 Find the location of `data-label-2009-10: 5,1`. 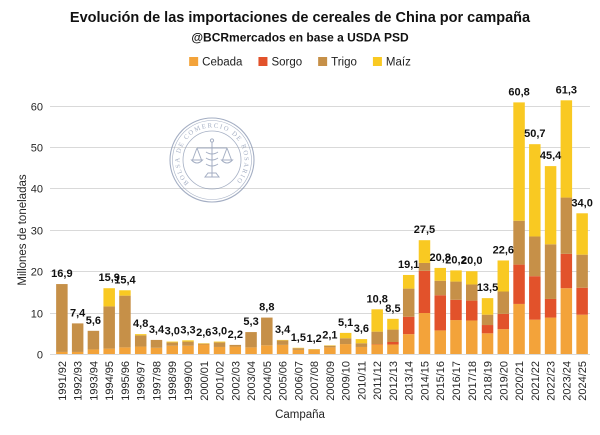

data-label-2009-10: 5,1 is located at coordinates (345, 323).